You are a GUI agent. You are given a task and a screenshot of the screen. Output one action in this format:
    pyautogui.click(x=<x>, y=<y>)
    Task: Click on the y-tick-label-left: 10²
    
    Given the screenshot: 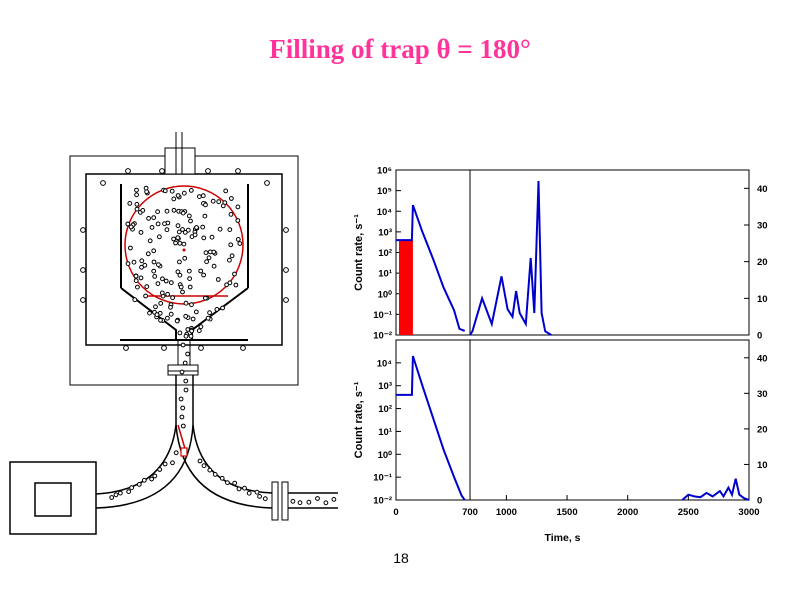 What is the action you would take?
    pyautogui.click(x=385, y=409)
    